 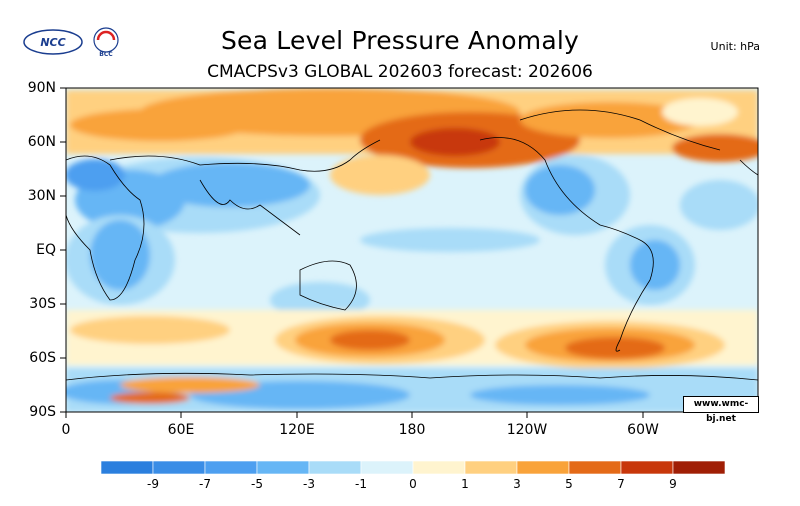 I want to click on svg-text: NCC, so click(x=52, y=42).